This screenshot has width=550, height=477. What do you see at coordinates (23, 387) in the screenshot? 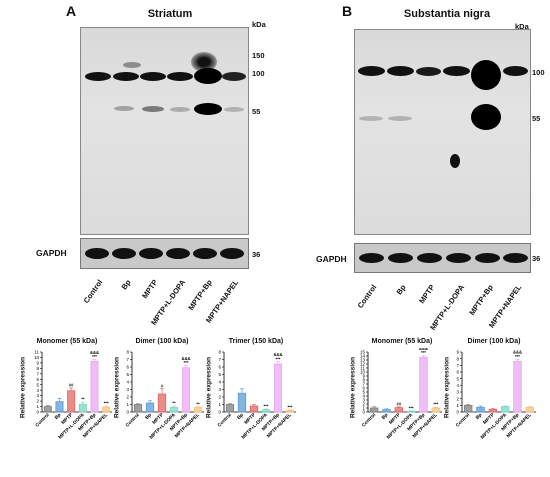
I see `chart-1-ylabel: Relative expression` at bounding box center [23, 387].